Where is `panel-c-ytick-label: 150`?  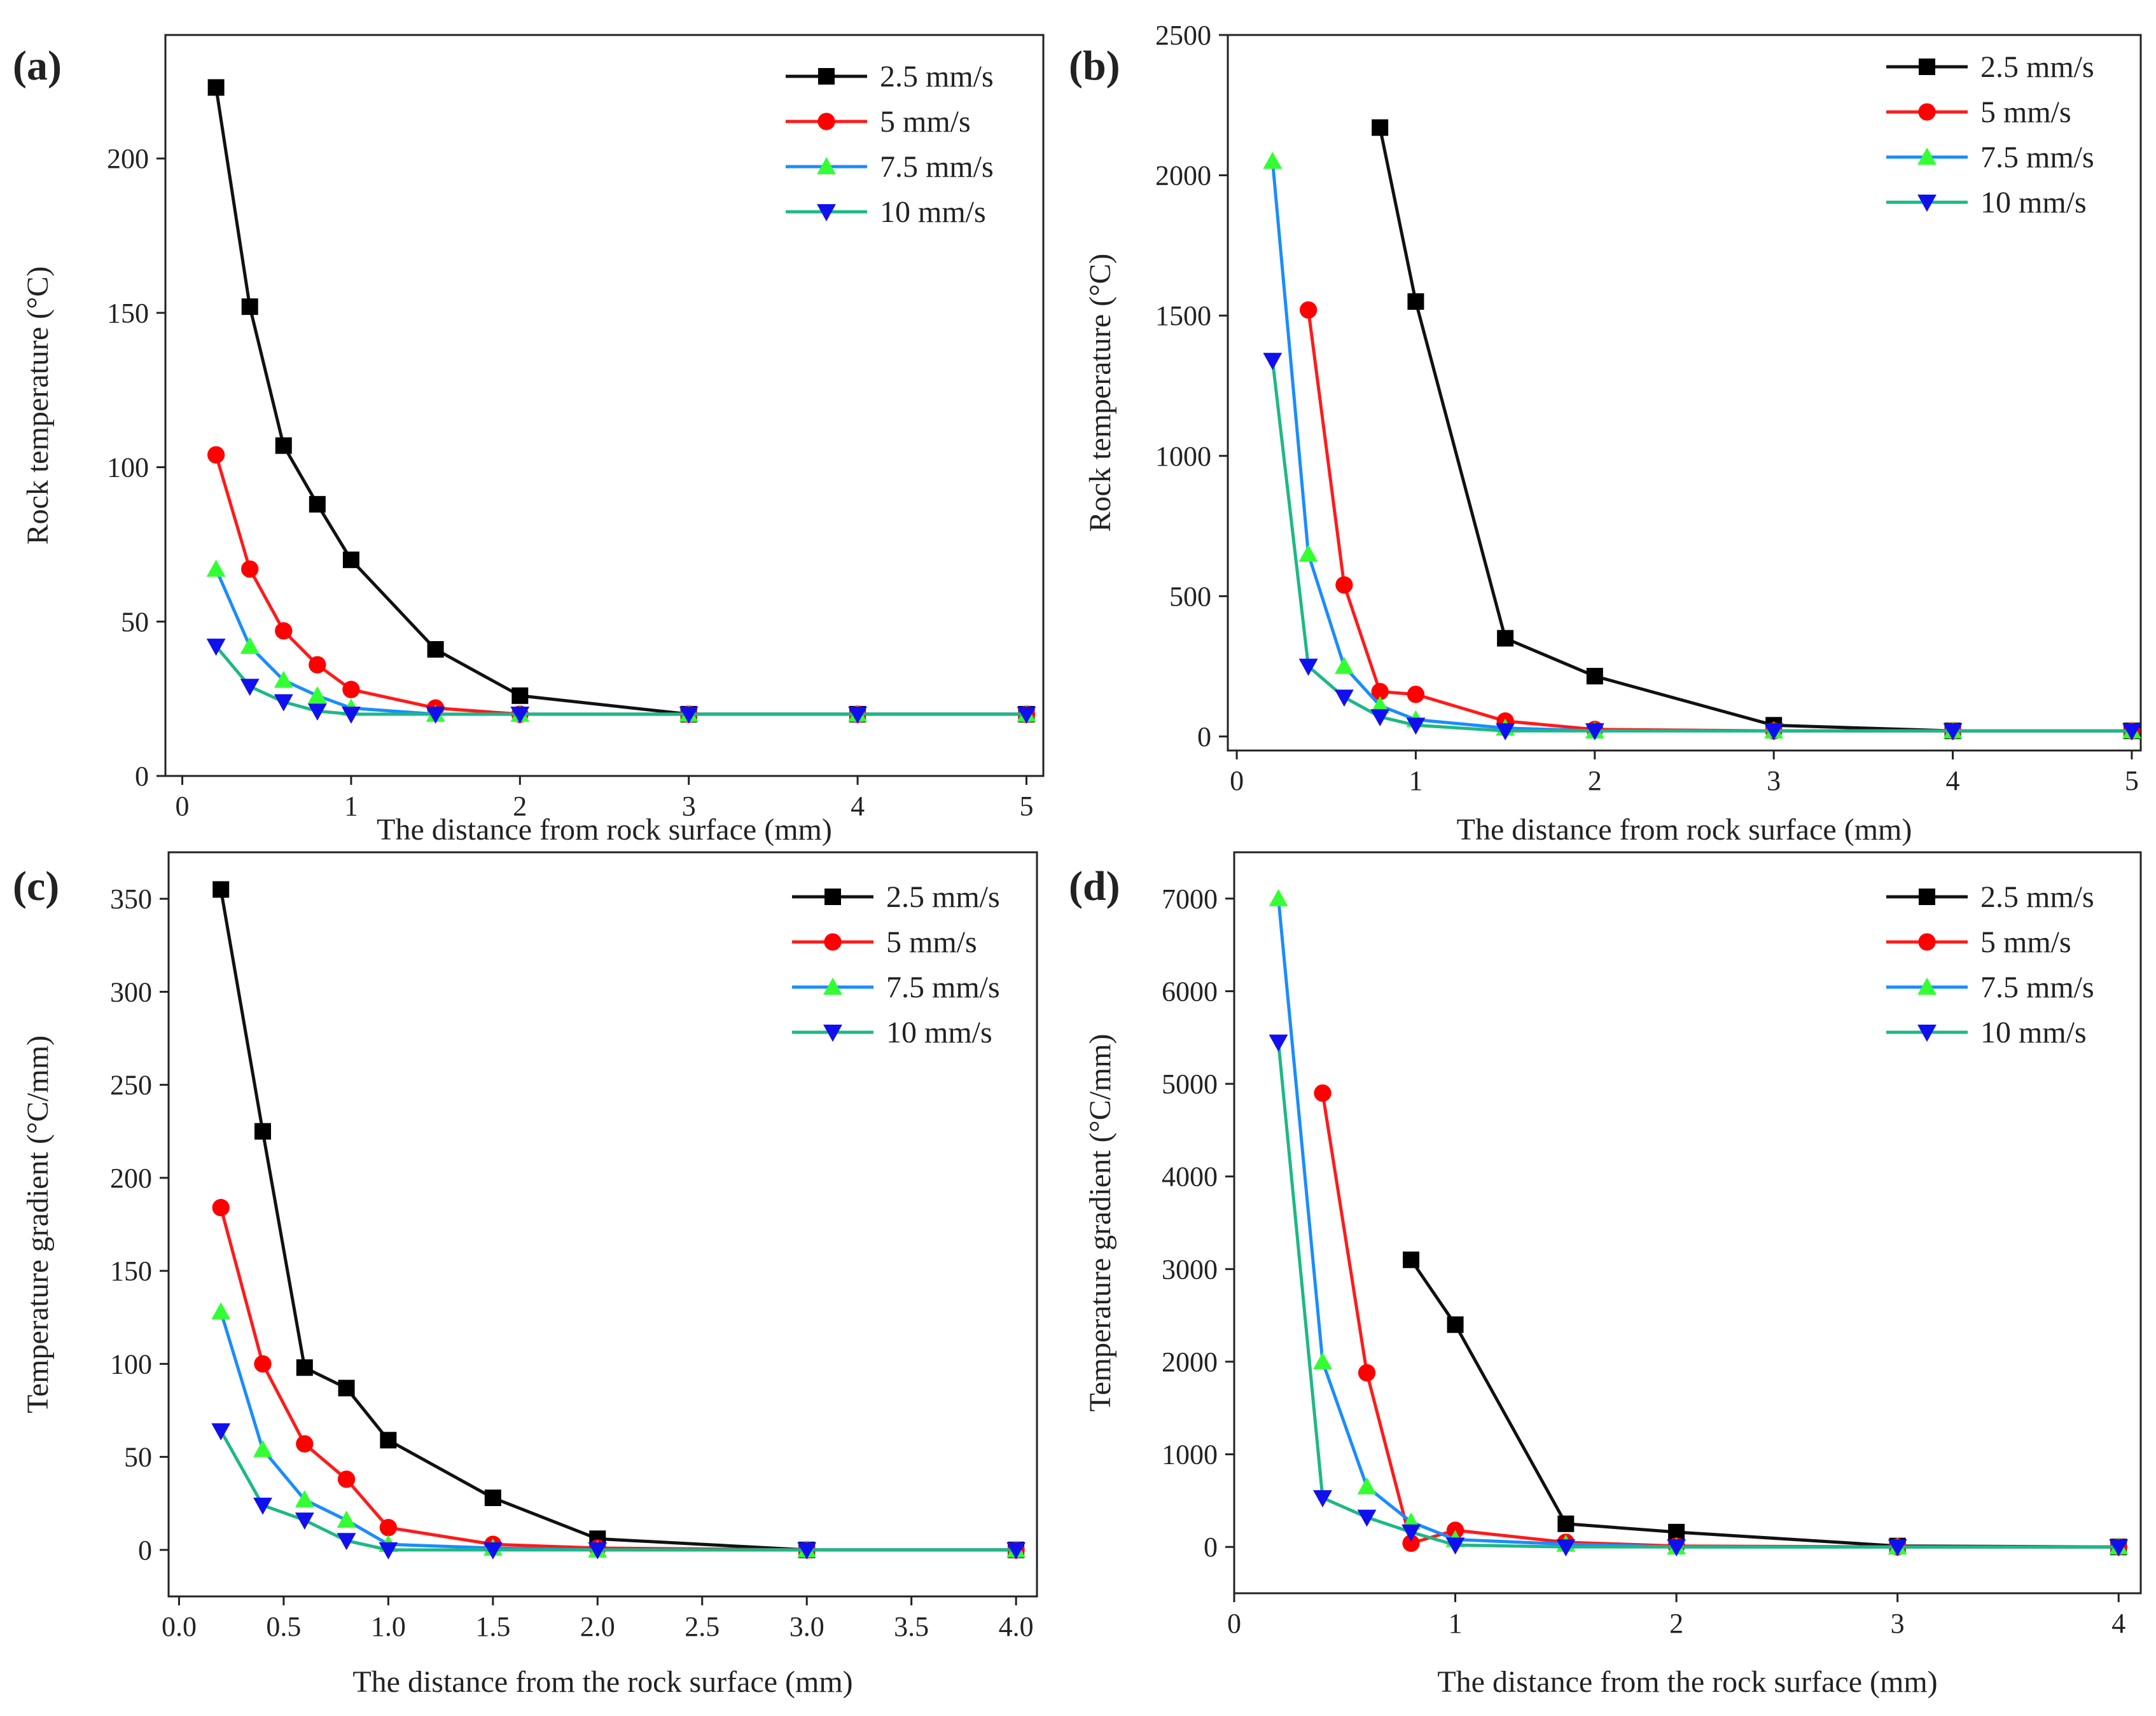
panel-c-ytick-label: 150 is located at coordinates (131, 1272).